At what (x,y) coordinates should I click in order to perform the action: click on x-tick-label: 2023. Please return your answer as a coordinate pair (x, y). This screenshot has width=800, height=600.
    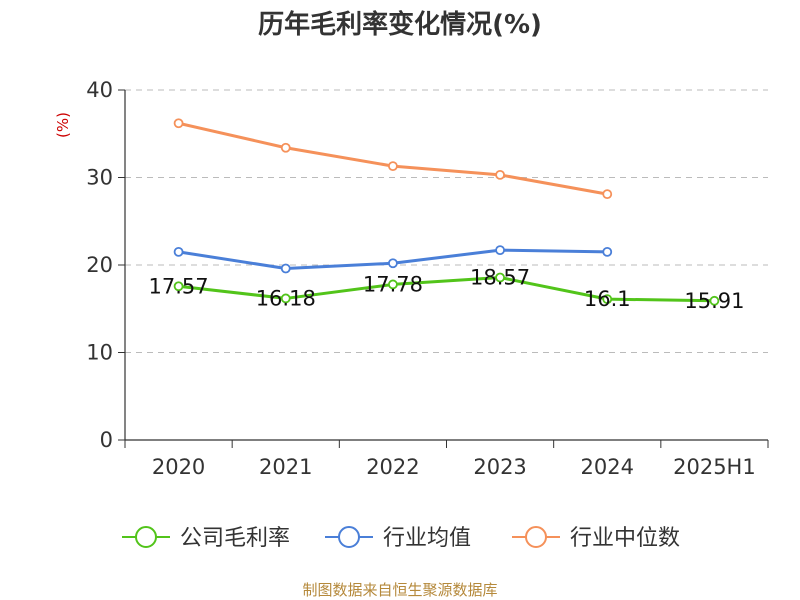
    Looking at the image, I should click on (499, 467).